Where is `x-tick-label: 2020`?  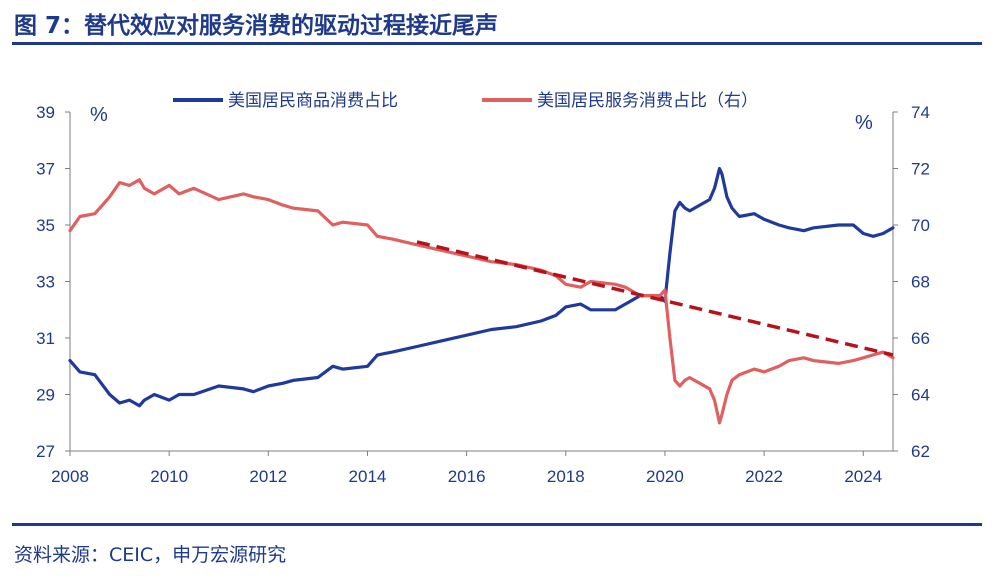
x-tick-label: 2020 is located at coordinates (665, 476).